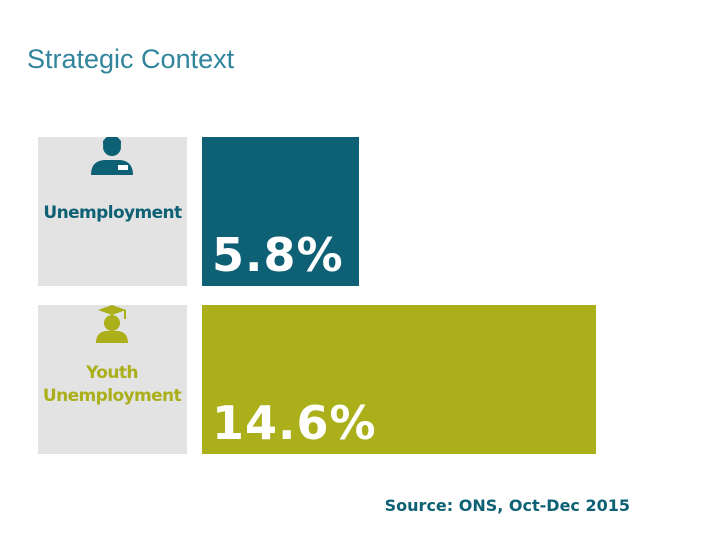 Image resolution: width=720 pixels, height=540 pixels. Describe the element at coordinates (112, 384) in the screenshot. I see `category-label: Youth Unemployment` at that location.